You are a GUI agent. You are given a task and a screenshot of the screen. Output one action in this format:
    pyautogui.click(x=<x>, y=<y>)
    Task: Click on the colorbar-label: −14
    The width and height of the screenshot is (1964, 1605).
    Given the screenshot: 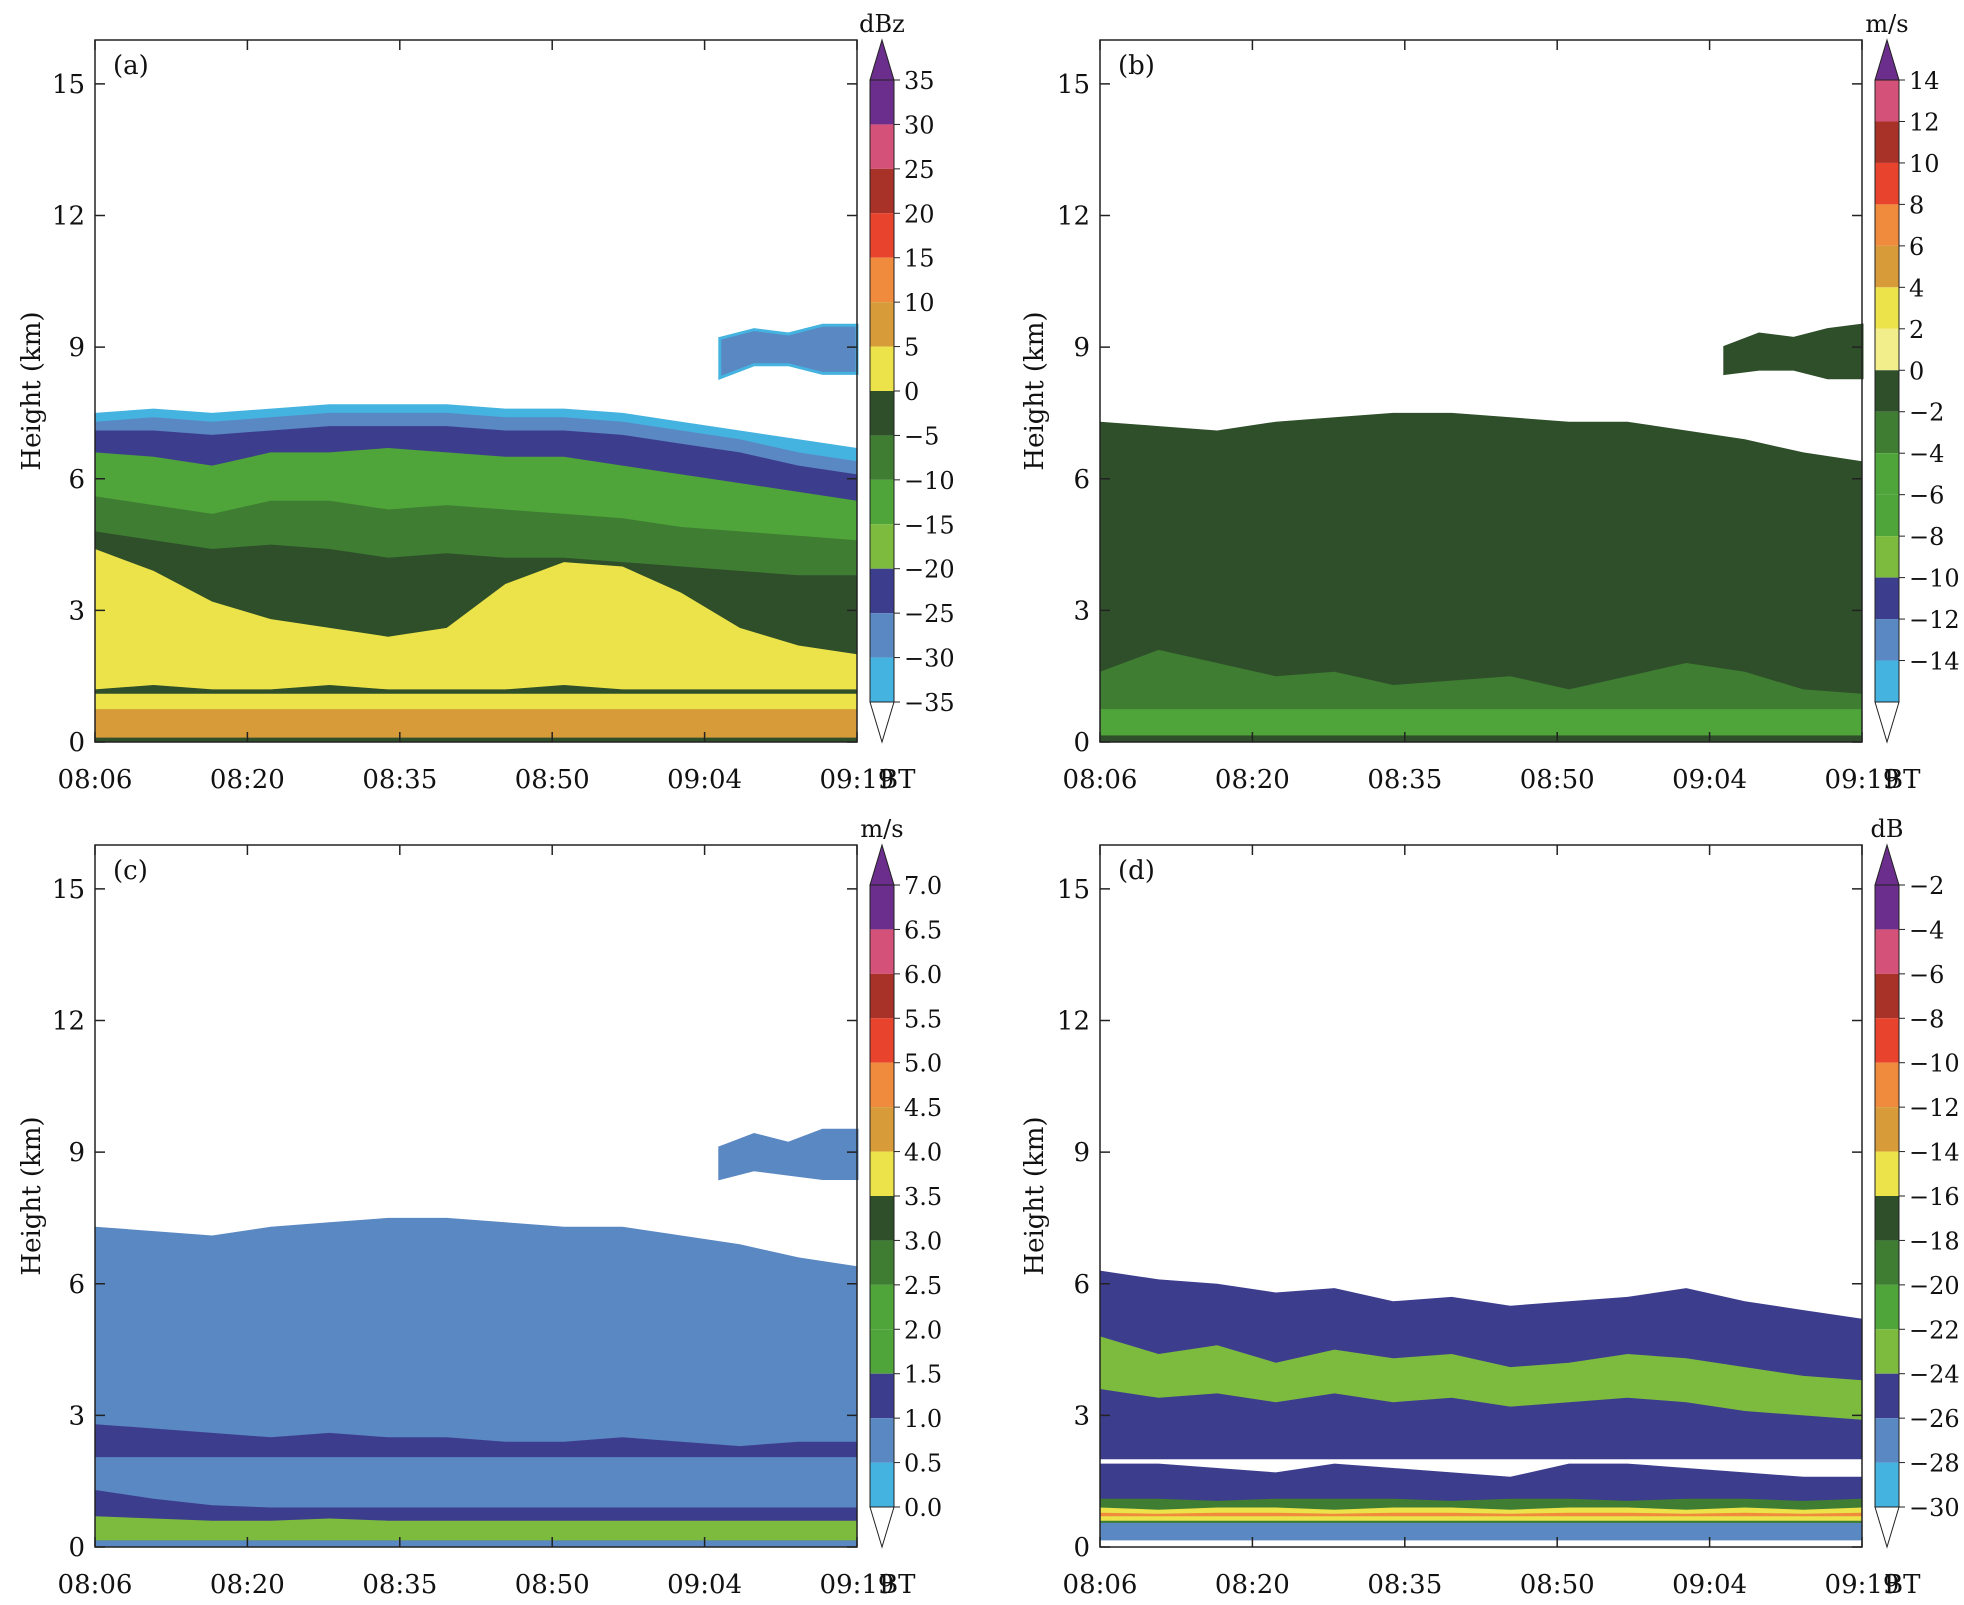 What is the action you would take?
    pyautogui.click(x=1934, y=1153)
    